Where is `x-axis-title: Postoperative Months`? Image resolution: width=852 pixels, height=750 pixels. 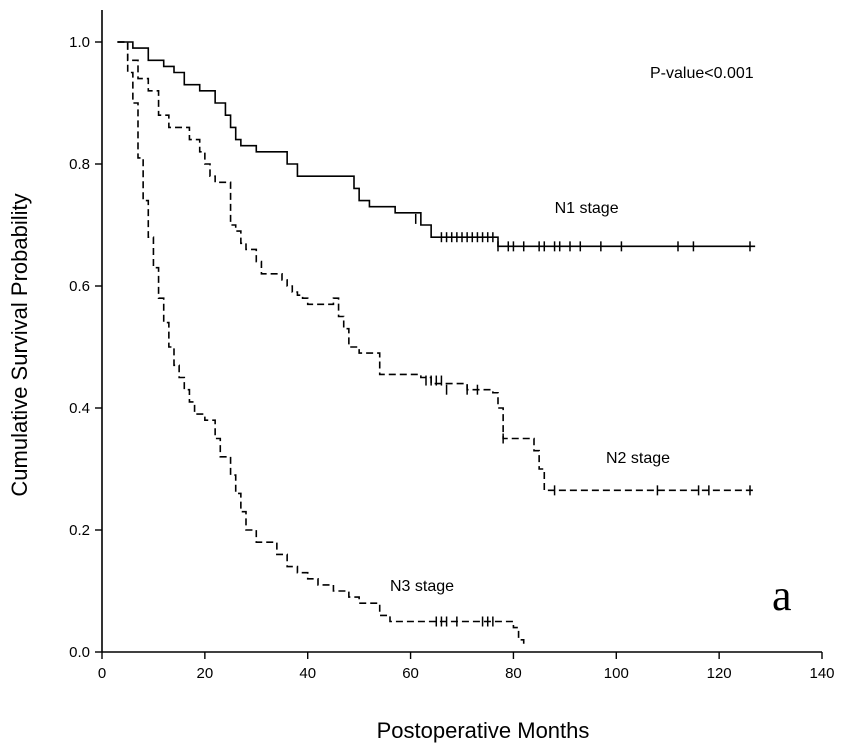 x-axis-title: Postoperative Months is located at coordinates (483, 730).